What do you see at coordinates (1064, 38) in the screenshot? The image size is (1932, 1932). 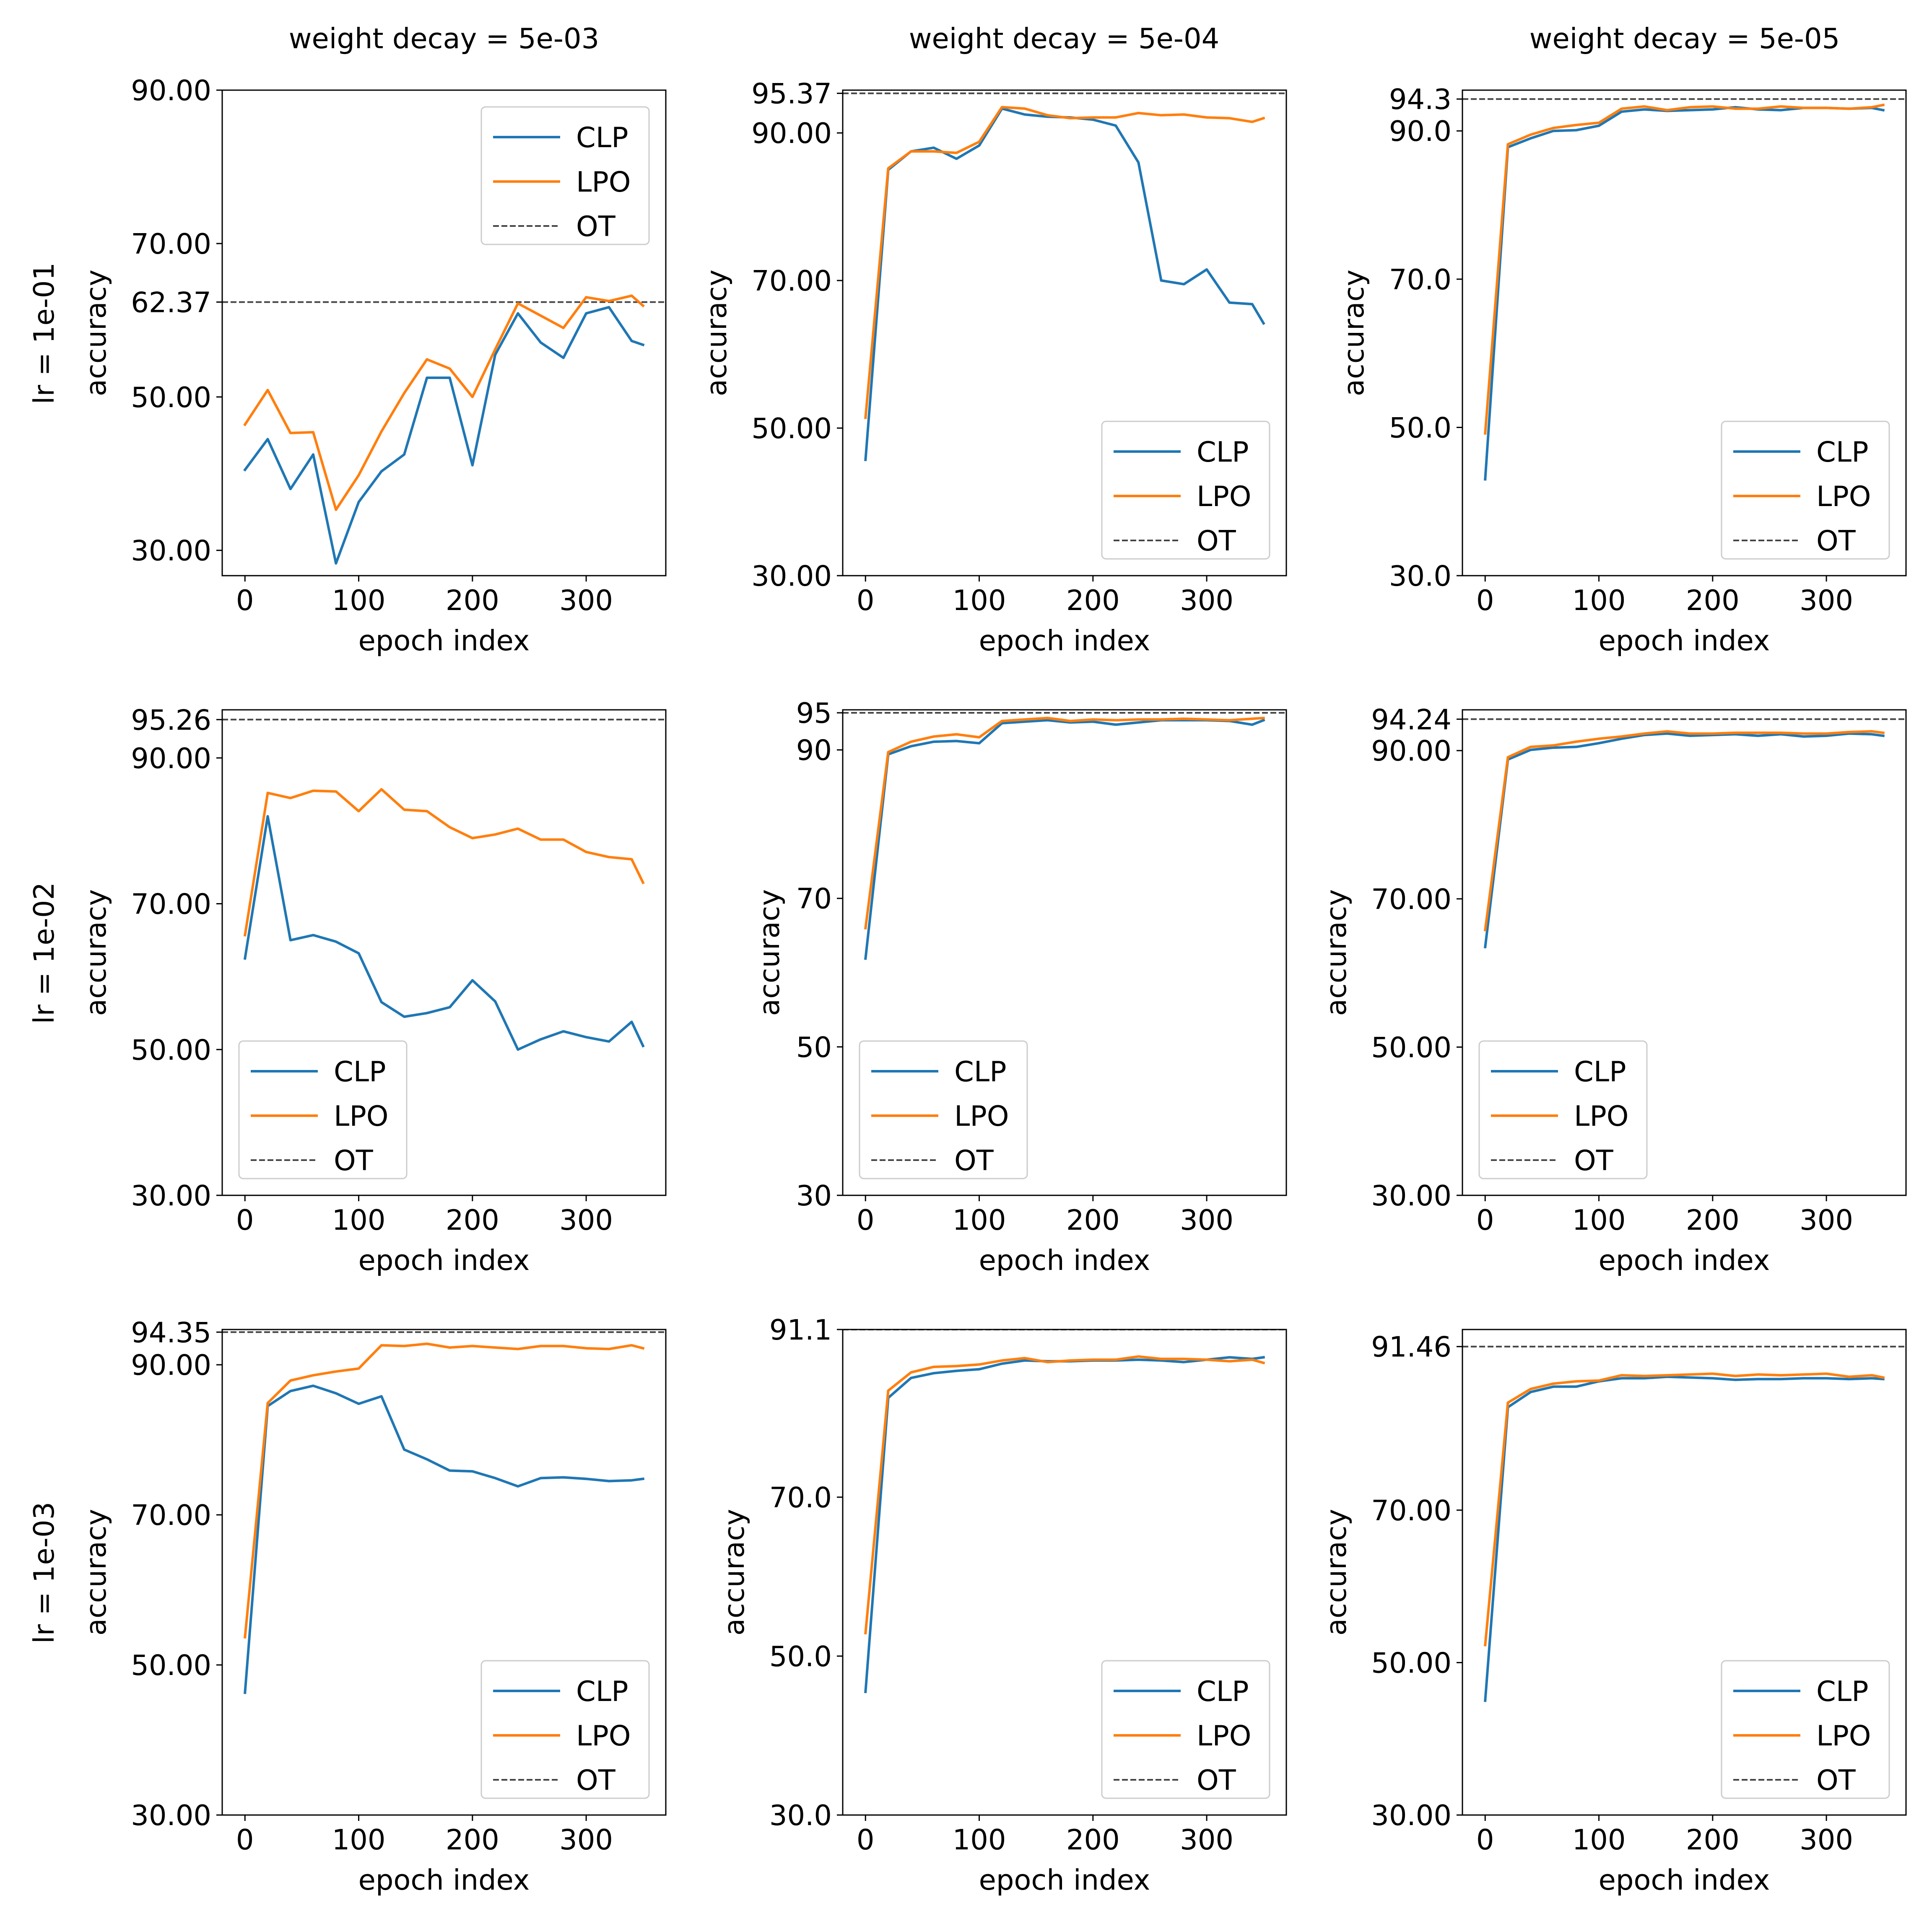 I see `column-title-2: weight decay = 5e-04` at bounding box center [1064, 38].